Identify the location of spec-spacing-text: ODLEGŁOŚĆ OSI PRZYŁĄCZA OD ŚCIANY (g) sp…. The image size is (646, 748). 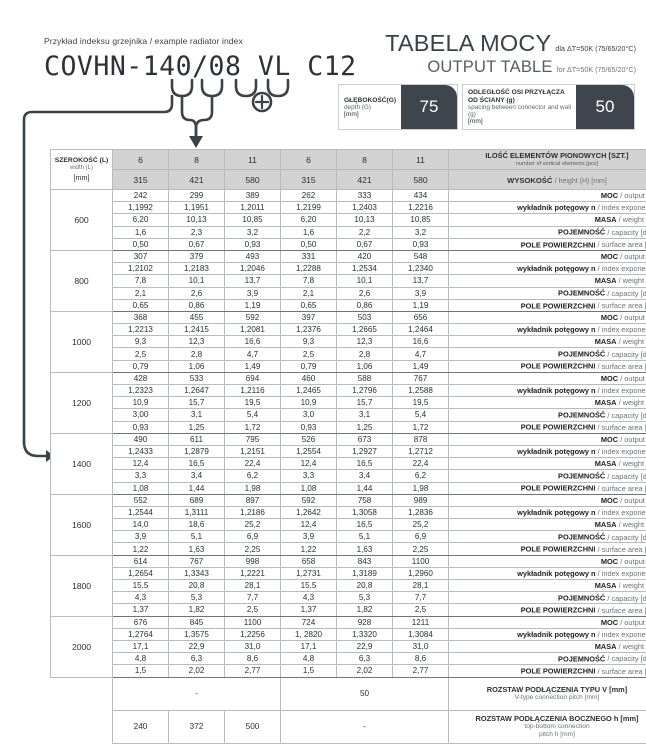
(519, 107).